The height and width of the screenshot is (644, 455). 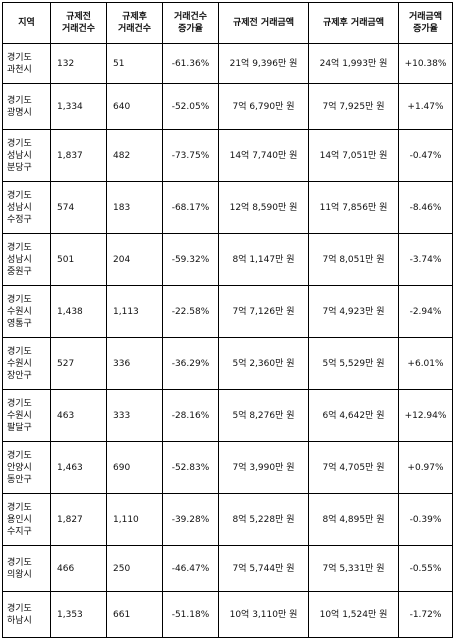 I want to click on region-cell: 경기도 성남시 분당구, so click(x=26, y=155).